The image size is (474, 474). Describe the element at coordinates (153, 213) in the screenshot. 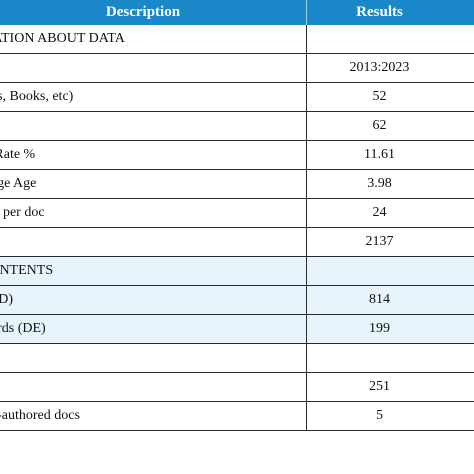

I see `row-description: ons per doc` at that location.